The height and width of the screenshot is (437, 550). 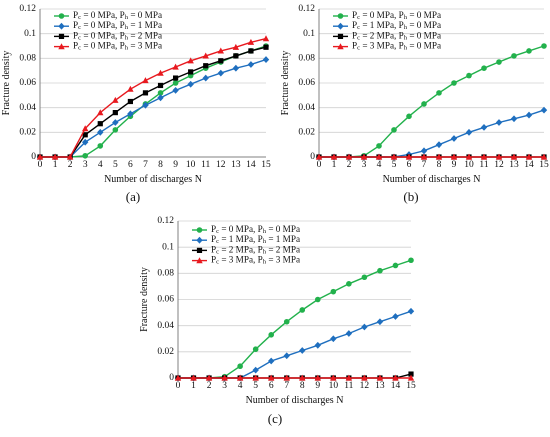 What do you see at coordinates (364, 165) in the screenshot?
I see `x-tick-label: 3` at bounding box center [364, 165].